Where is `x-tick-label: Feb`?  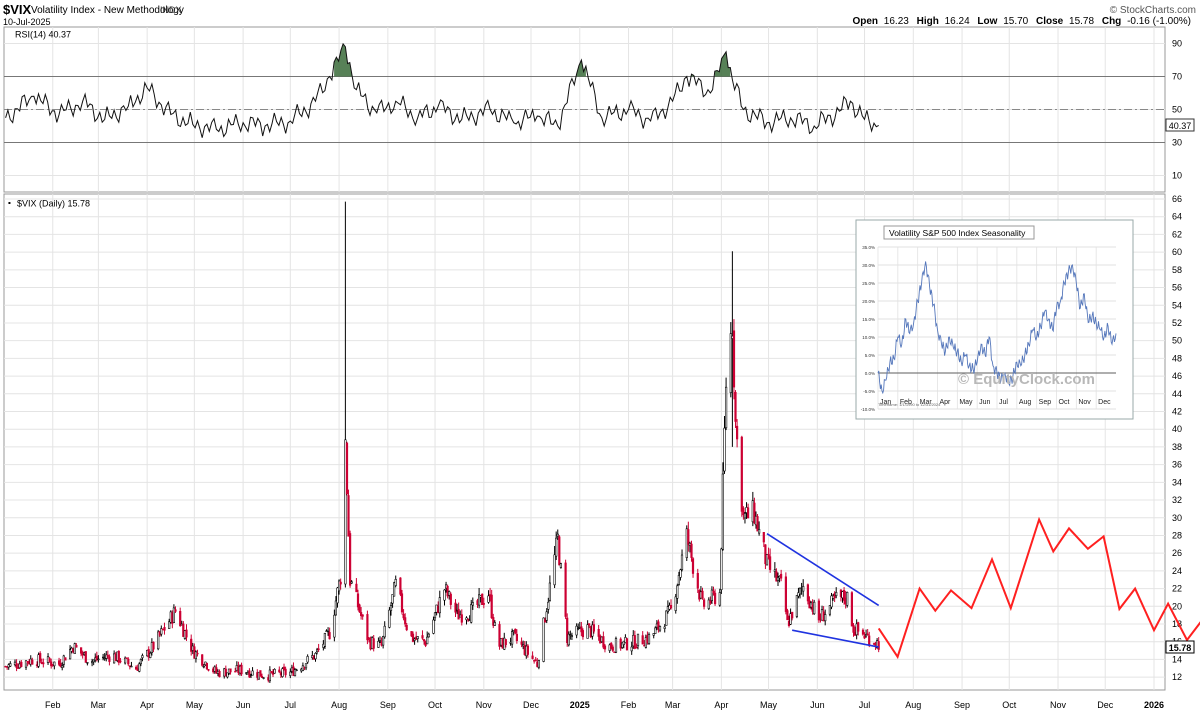 x-tick-label: Feb is located at coordinates (53, 705).